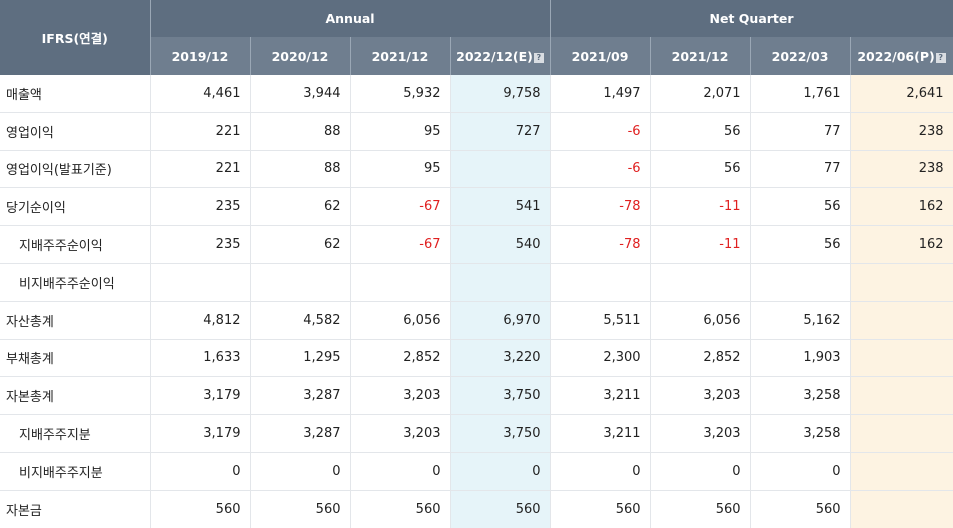 The height and width of the screenshot is (528, 953). Describe the element at coordinates (350, 18) in the screenshot. I see `annual-header: Annual` at that location.